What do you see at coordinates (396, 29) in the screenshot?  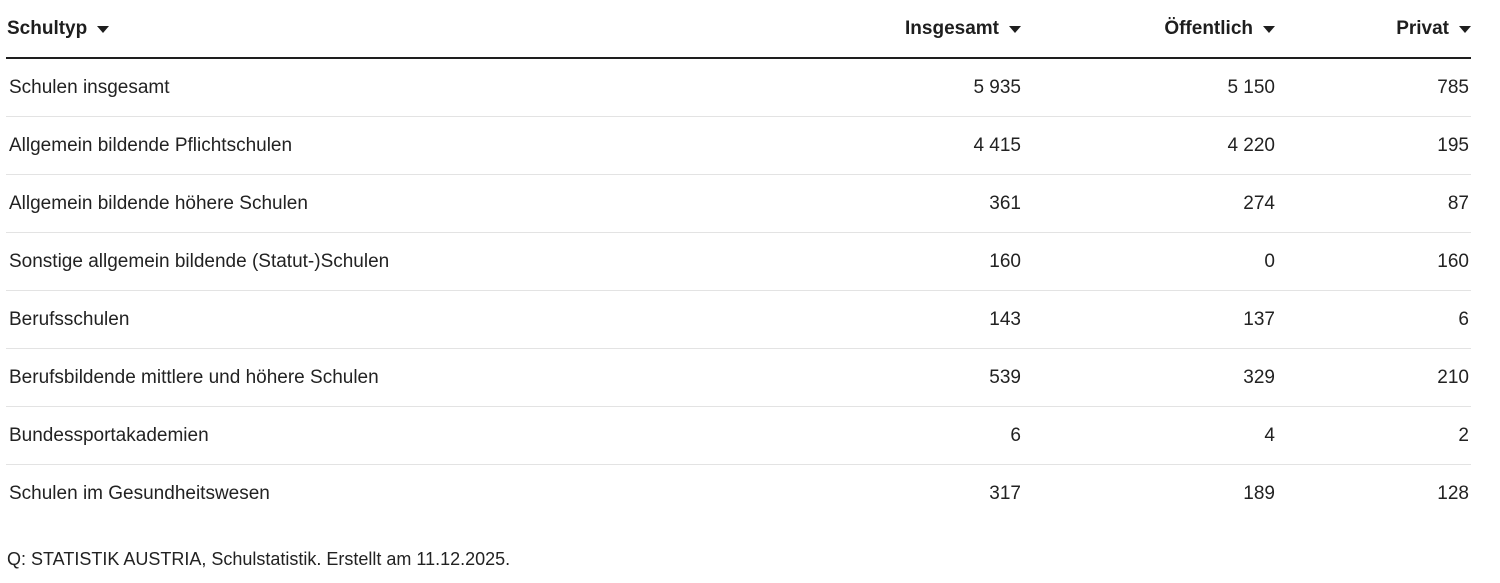 I see `column-header-schultyp: Schultyp` at bounding box center [396, 29].